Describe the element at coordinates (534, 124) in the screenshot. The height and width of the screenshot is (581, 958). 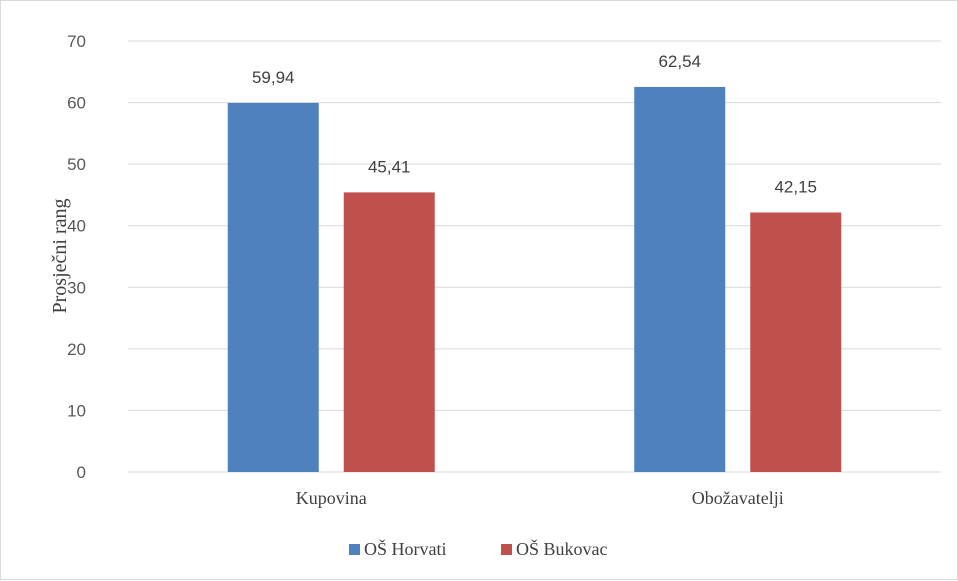
I see `data-labels: 59,94 45,41 62,54 42,15` at that location.